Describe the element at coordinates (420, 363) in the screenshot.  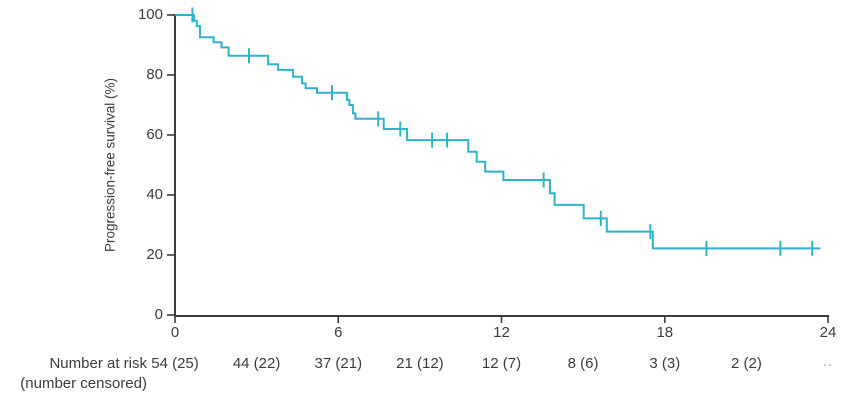
I see `risk-value-9: 21 (12)` at that location.